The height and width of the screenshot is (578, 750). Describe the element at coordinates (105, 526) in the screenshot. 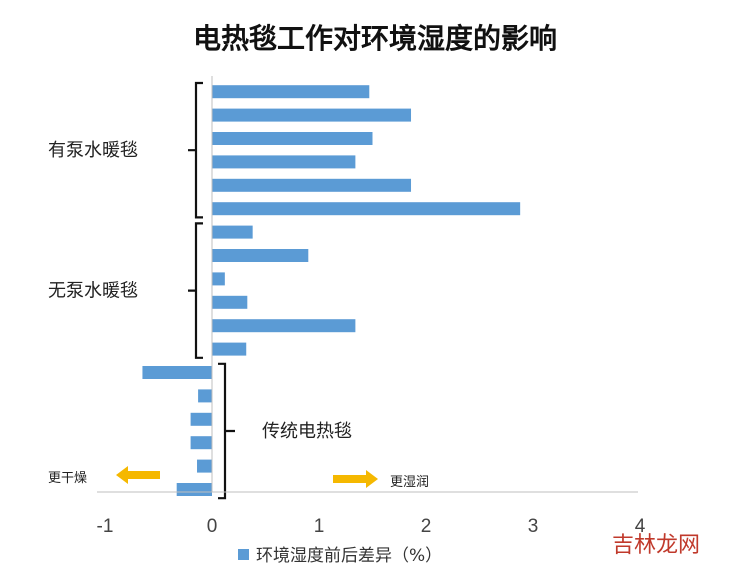

I see `x-tick-label: -1` at that location.